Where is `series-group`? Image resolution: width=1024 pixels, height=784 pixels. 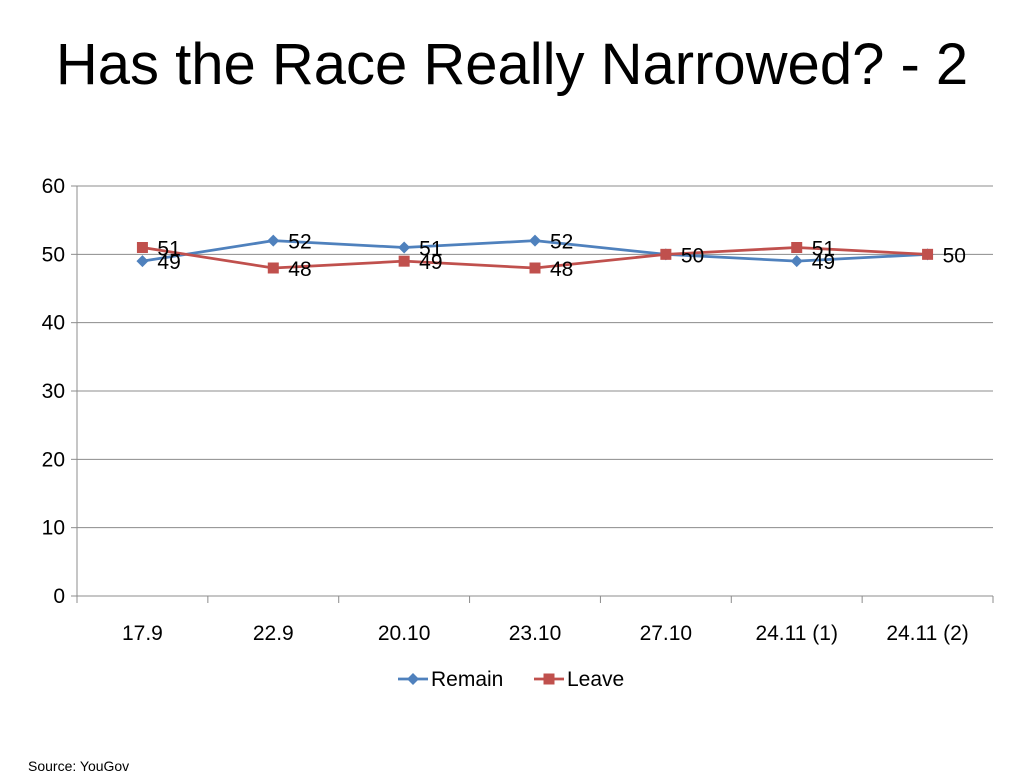
series-group is located at coordinates (535, 254).